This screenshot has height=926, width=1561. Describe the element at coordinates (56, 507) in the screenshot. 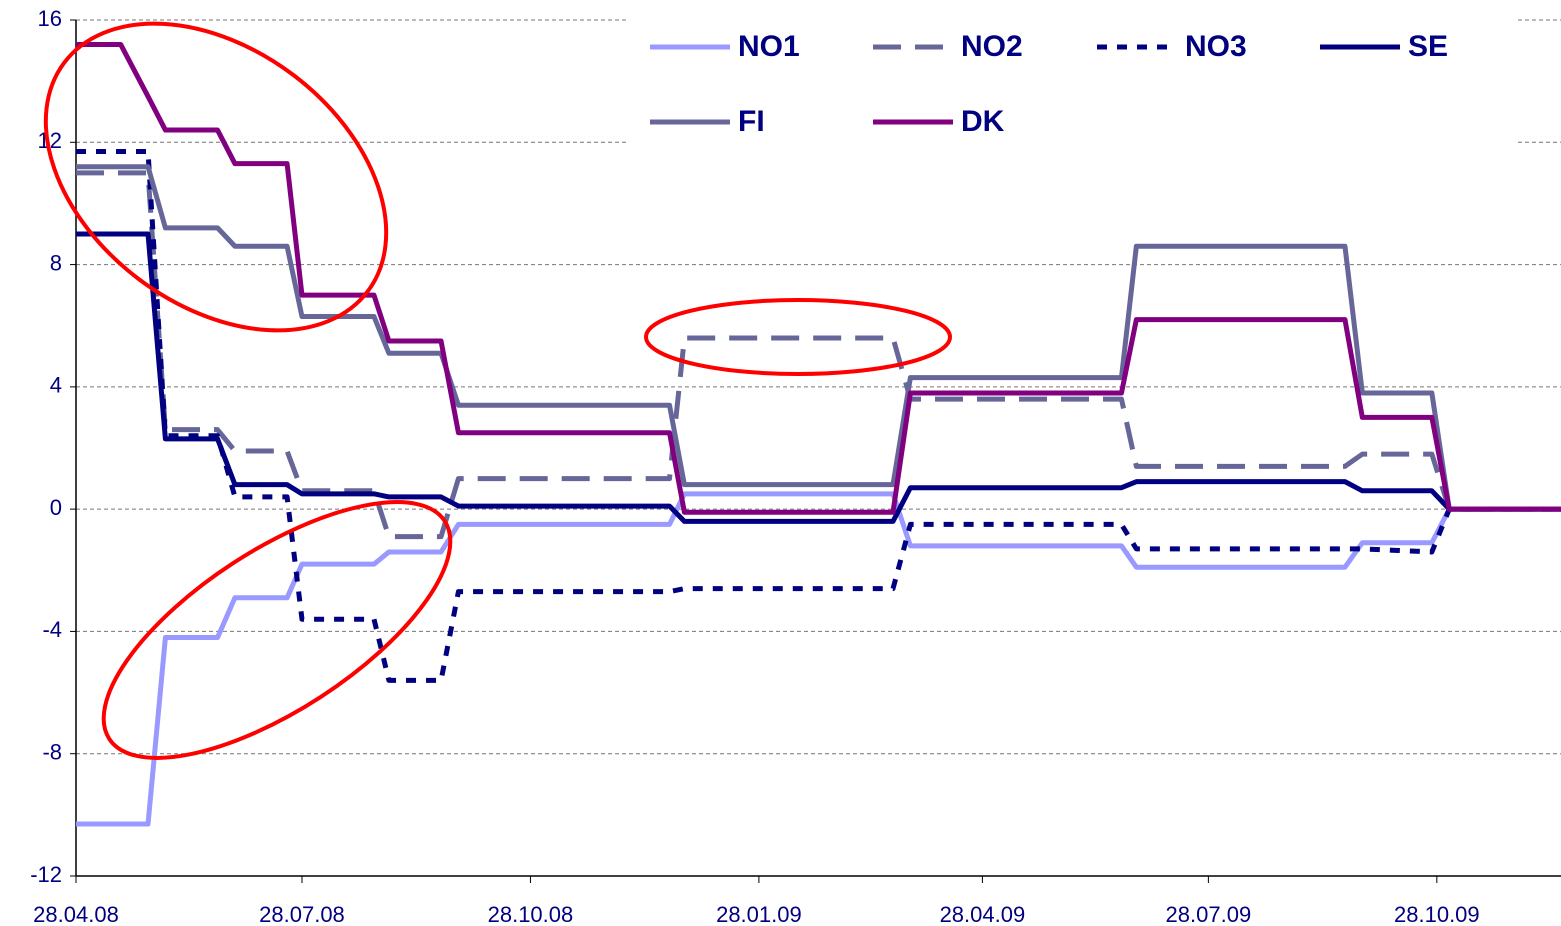

I see `y-tick-label: 0` at that location.